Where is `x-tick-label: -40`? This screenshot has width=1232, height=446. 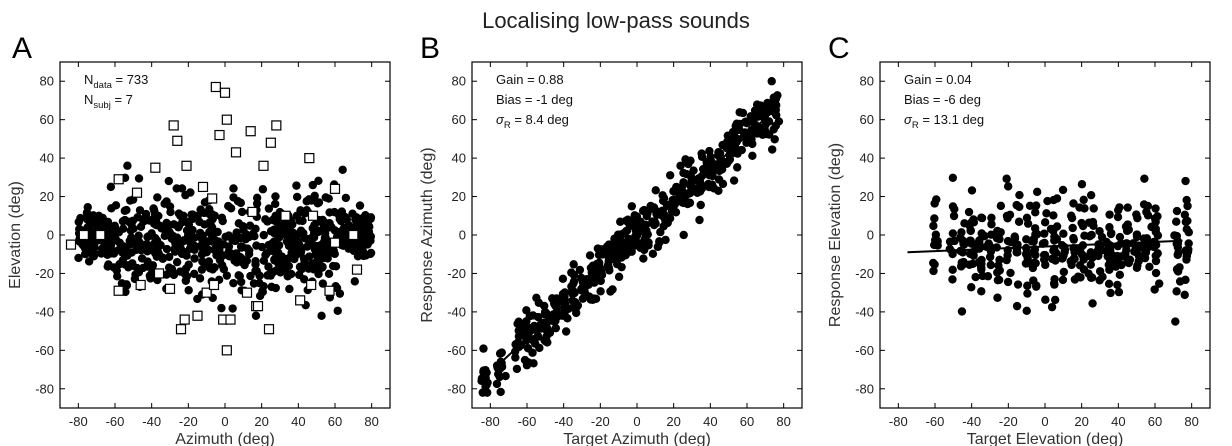
x-tick-label: -40 is located at coordinates (563, 421).